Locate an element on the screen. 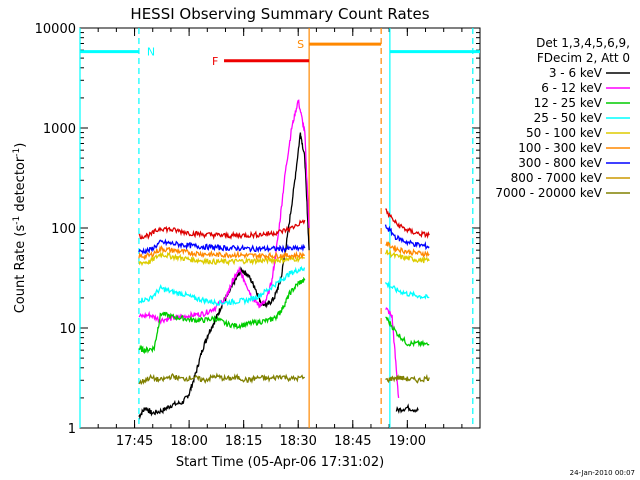  x-axis-title: Start Time (05-Apr-06 17:31:02) is located at coordinates (280, 462).